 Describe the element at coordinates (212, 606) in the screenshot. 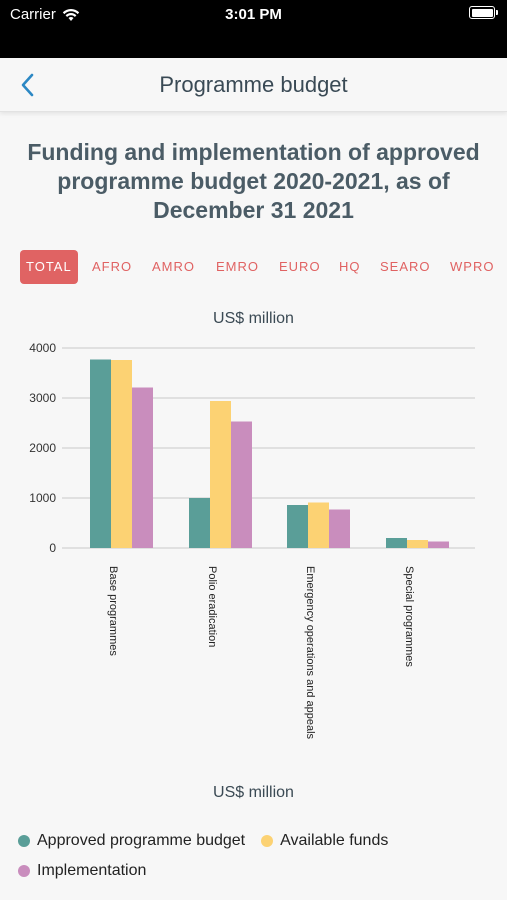

I see `x-tick-label: Polio eradication` at that location.